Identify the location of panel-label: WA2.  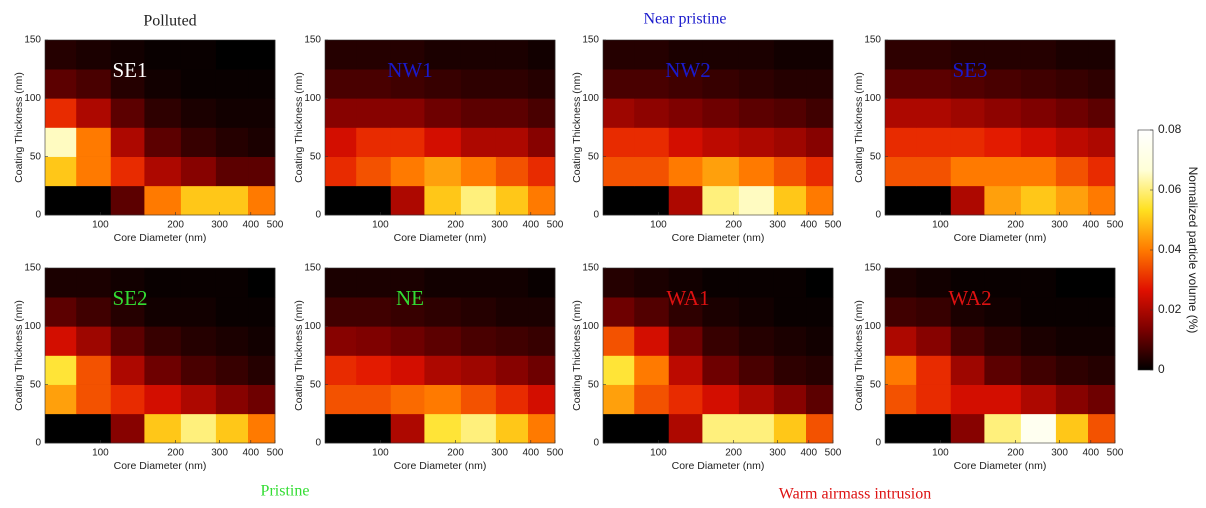
(969, 298).